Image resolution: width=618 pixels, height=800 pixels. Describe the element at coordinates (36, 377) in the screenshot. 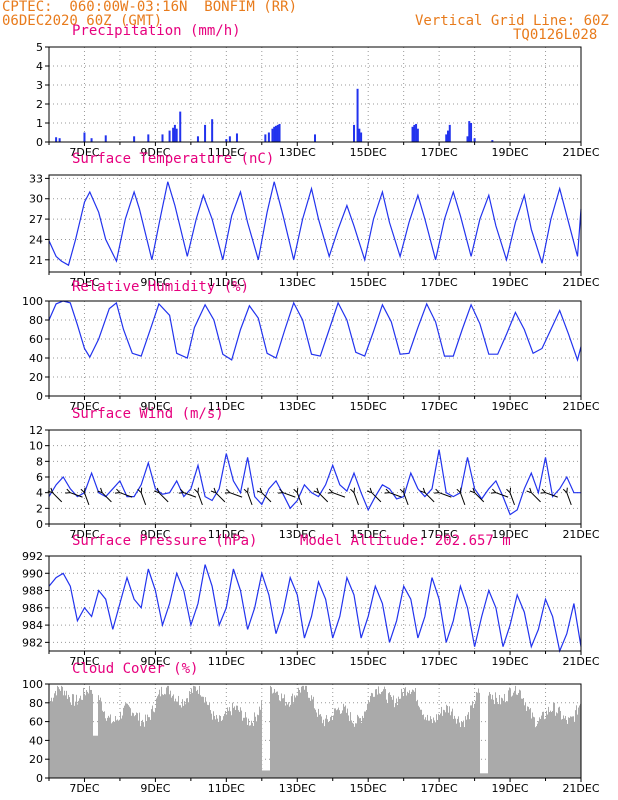

I see `y-tick-label: 20` at that location.